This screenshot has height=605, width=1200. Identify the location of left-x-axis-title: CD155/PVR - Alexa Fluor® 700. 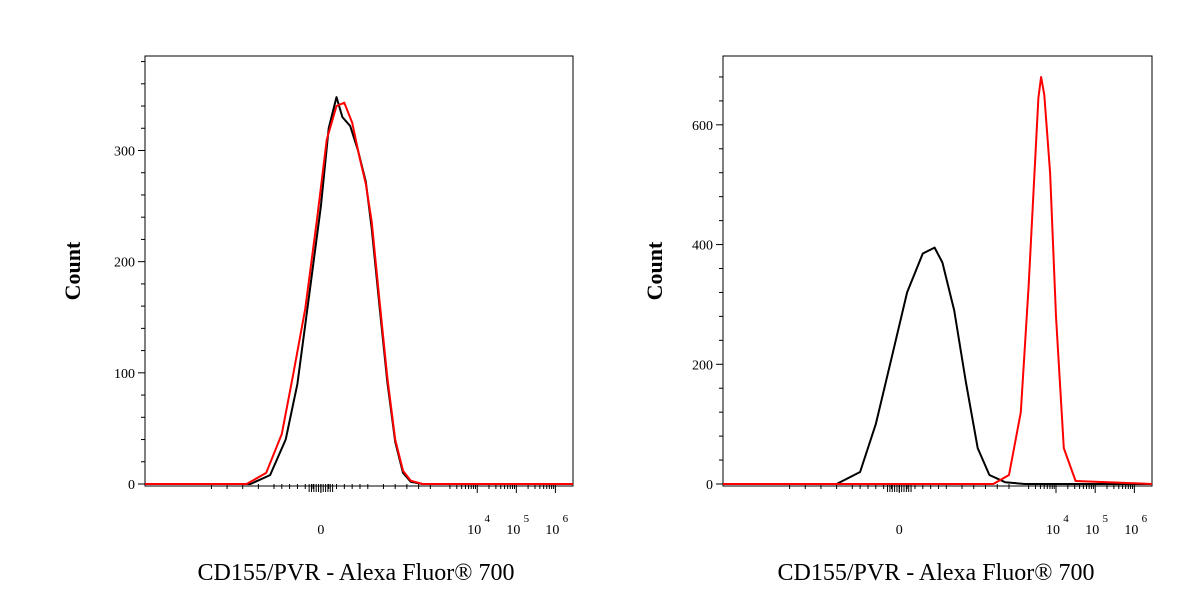
(356, 573).